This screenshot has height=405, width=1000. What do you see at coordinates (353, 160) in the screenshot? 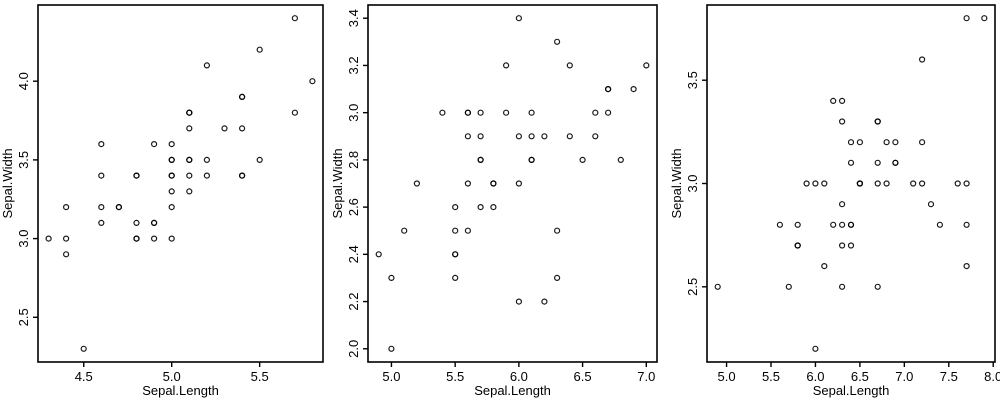
I see `y-tick-label: 2.8` at bounding box center [353, 160].